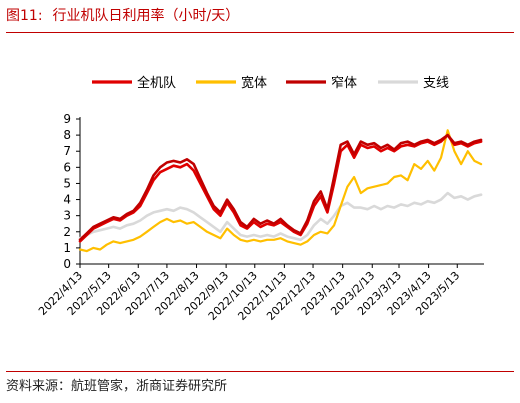 This screenshot has width=520, height=403. Describe the element at coordinates (67, 200) in the screenshot. I see `y-tick-label: 4` at that location.